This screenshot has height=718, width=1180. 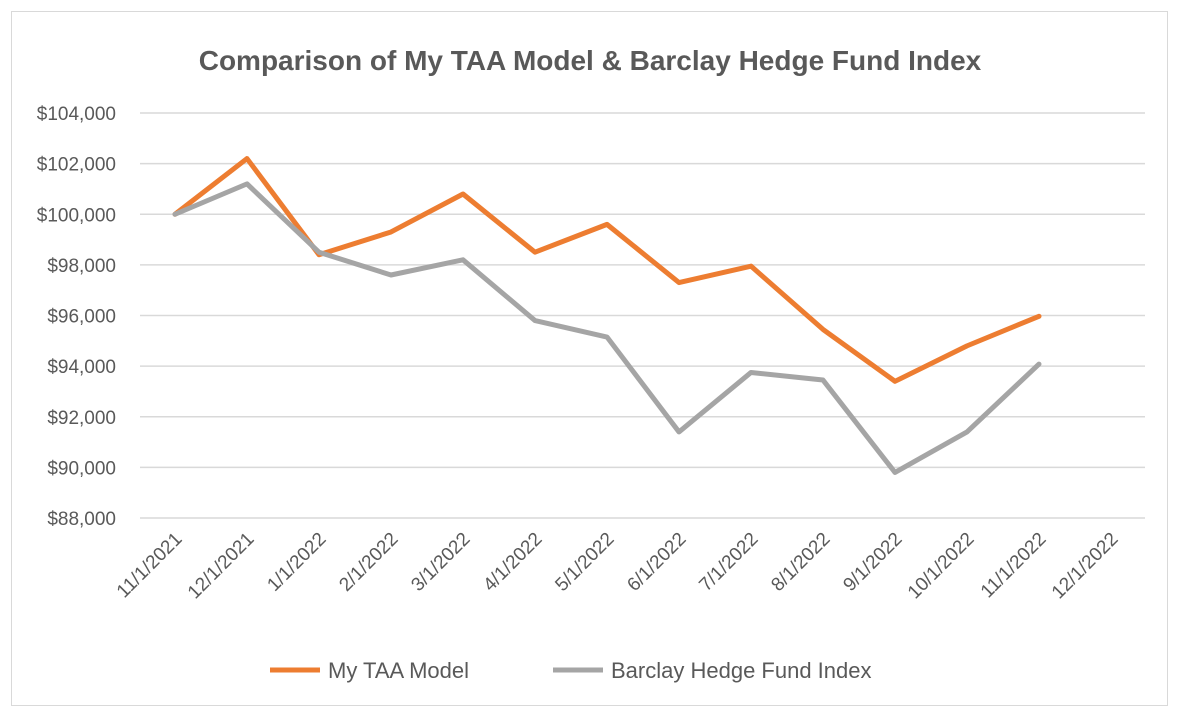 What do you see at coordinates (81, 468) in the screenshot?
I see `y-tick-label: $90,000` at bounding box center [81, 468].